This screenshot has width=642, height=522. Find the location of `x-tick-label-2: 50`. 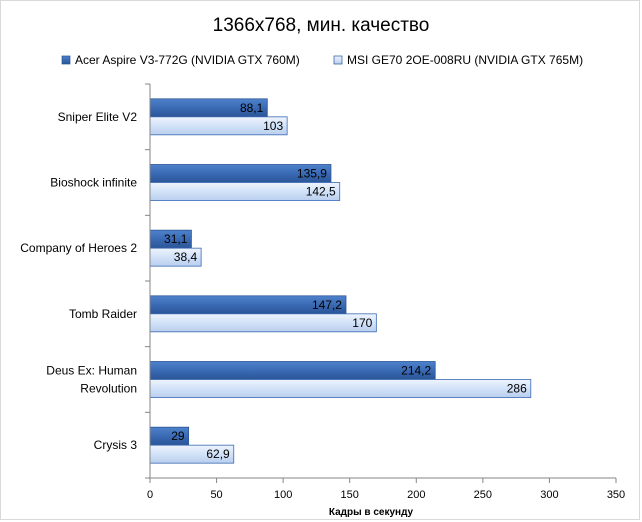

x-tick-label-2: 50 is located at coordinates (216, 495).